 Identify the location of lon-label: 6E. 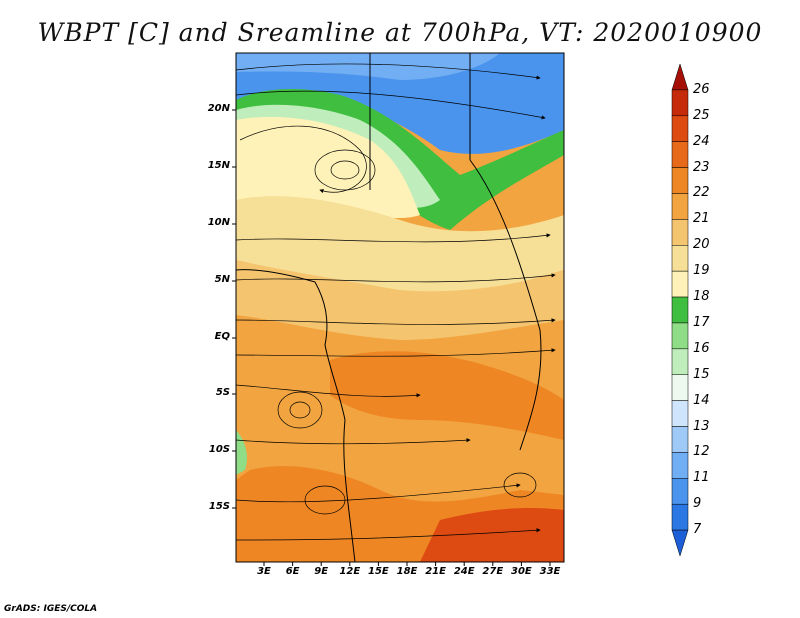
(292, 571).